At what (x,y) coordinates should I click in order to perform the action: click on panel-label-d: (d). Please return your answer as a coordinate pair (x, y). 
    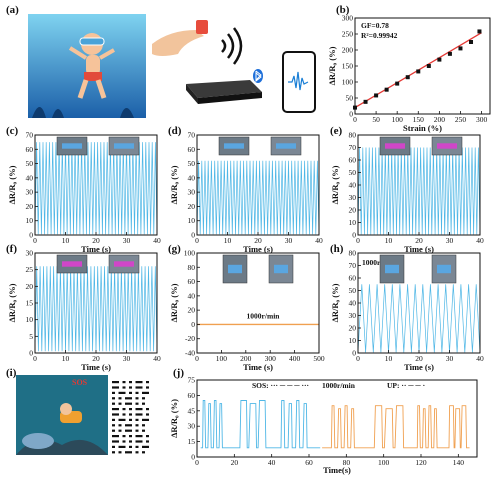
    Looking at the image, I should click on (175, 131).